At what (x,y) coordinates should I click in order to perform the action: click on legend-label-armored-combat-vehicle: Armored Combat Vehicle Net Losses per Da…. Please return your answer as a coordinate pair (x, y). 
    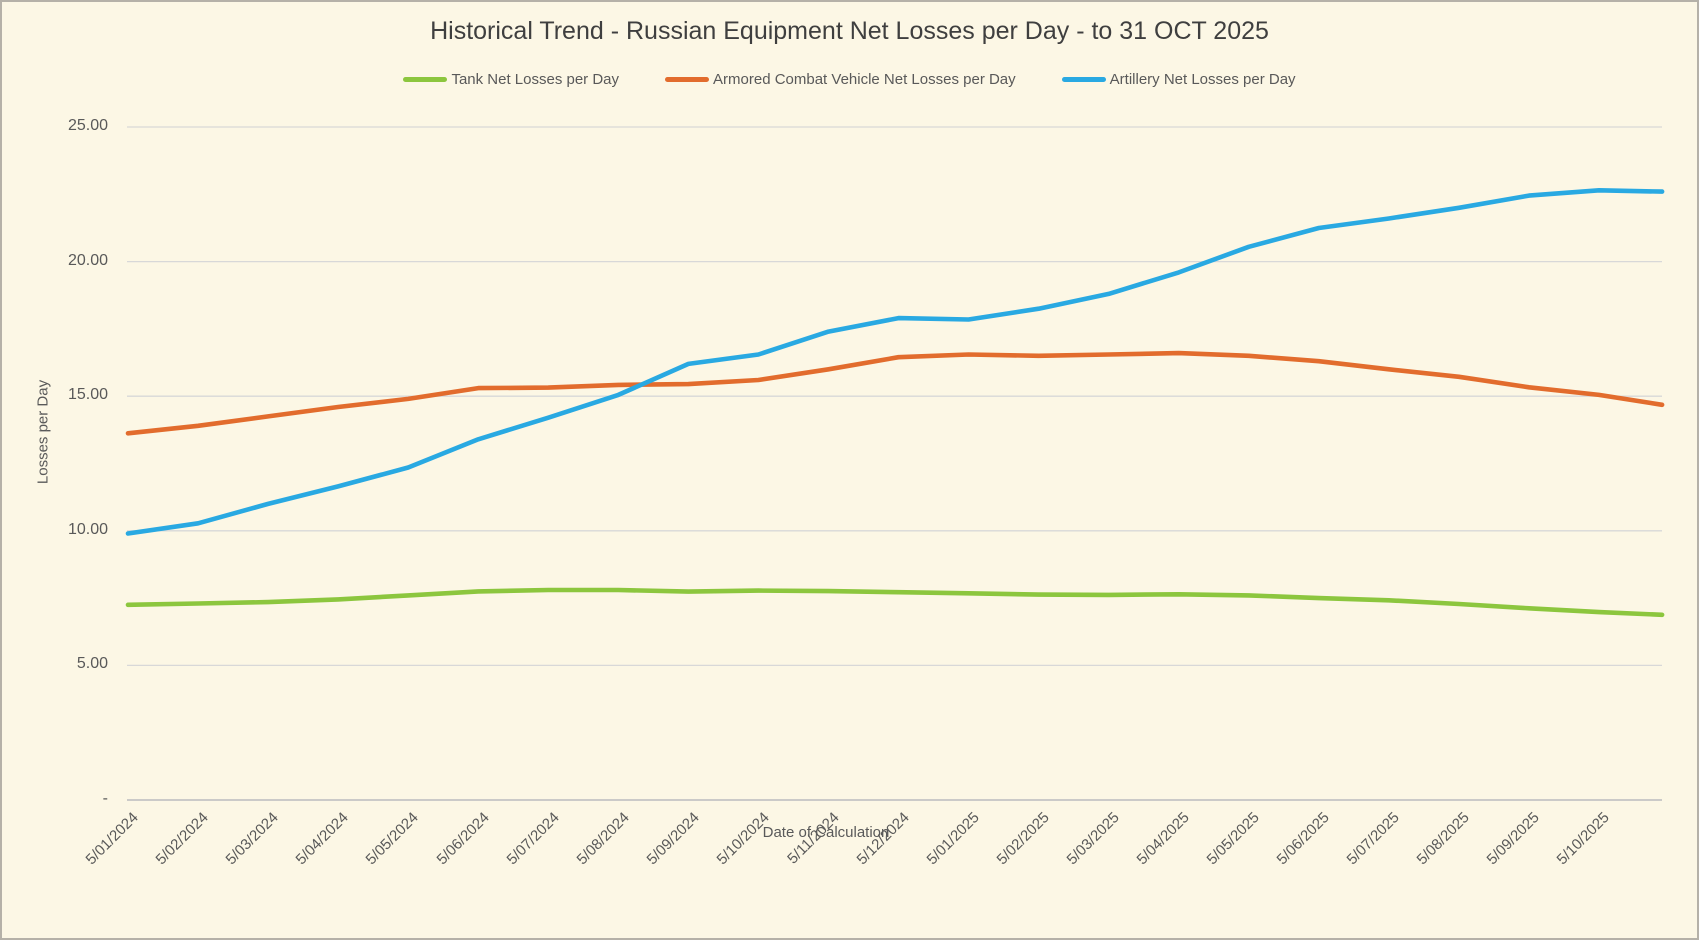
    Looking at the image, I should click on (864, 79).